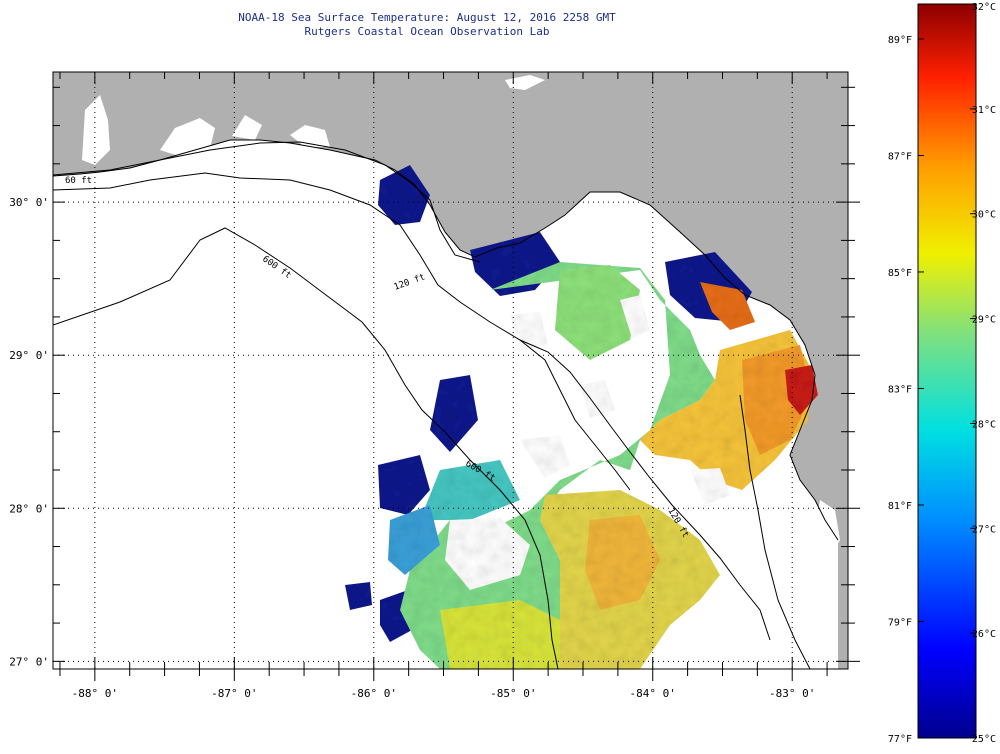  What do you see at coordinates (775, 531) in the screenshot?
I see `contour-600ft-east` at bounding box center [775, 531].